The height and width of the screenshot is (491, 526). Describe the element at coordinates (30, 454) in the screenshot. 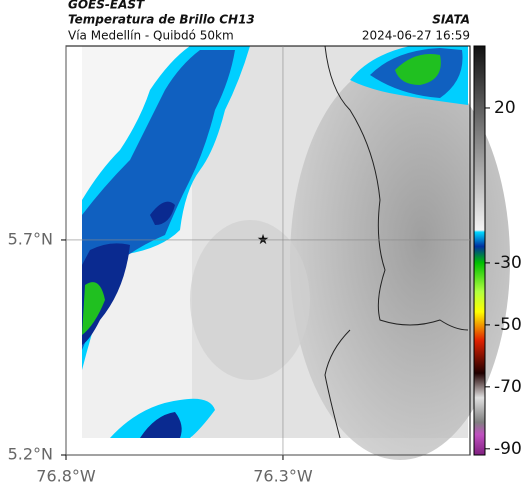

I see `lat-label: 5.2°N` at that location.